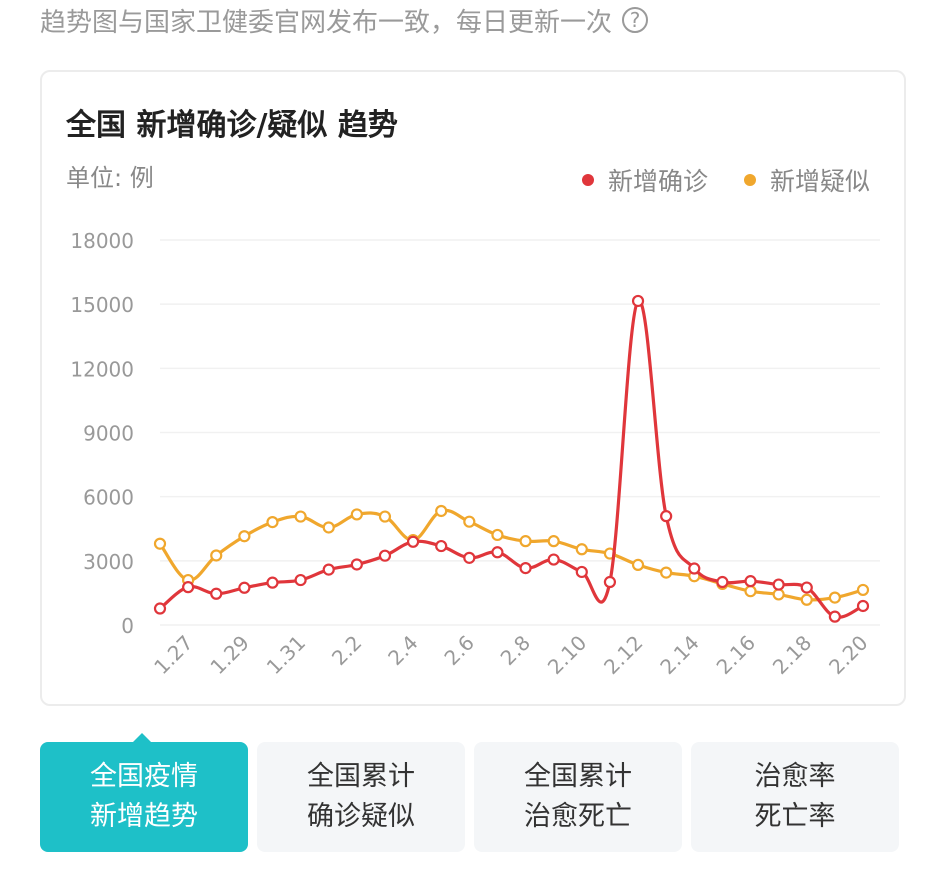  What do you see at coordinates (795, 797) in the screenshot?
I see `tab-cure-death-rate: 治愈率 死亡率` at bounding box center [795, 797].